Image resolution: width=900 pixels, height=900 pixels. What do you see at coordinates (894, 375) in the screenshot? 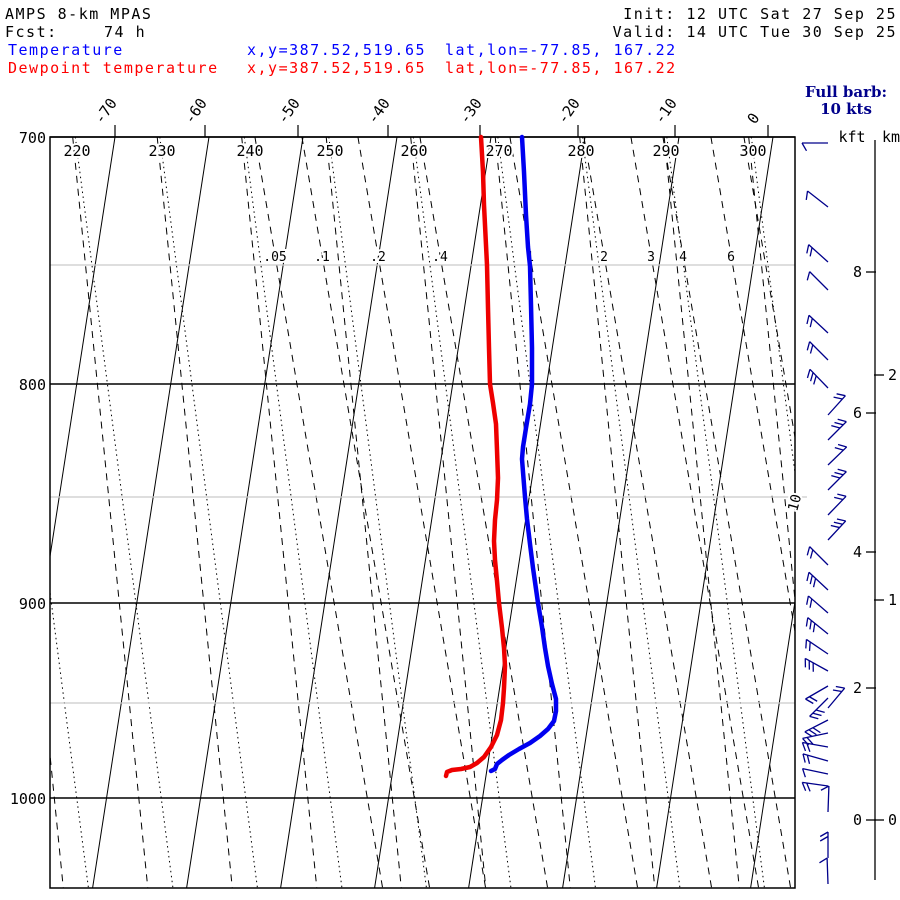
I see `svg-text: 2.` at bounding box center [894, 375].